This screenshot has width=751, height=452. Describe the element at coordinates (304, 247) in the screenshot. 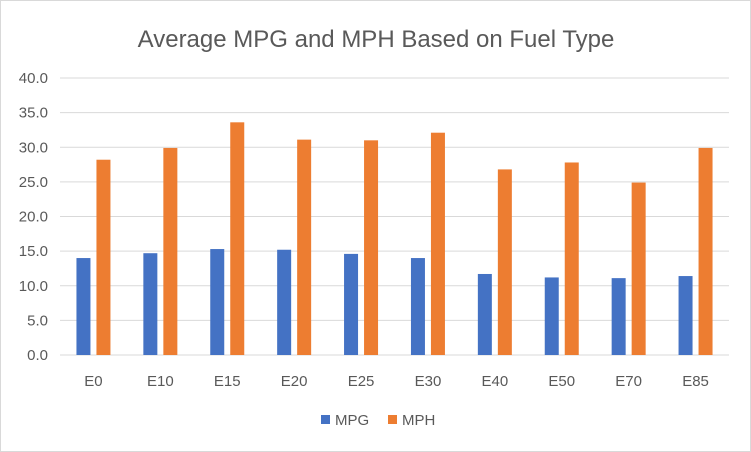

I see `bar-mph-e20` at that location.